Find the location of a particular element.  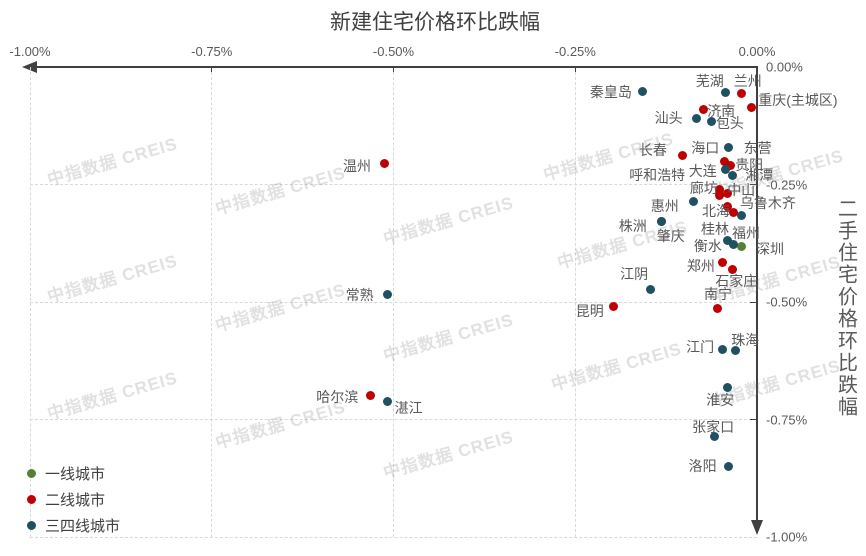

data-point-label: 中山 is located at coordinates (741, 189).